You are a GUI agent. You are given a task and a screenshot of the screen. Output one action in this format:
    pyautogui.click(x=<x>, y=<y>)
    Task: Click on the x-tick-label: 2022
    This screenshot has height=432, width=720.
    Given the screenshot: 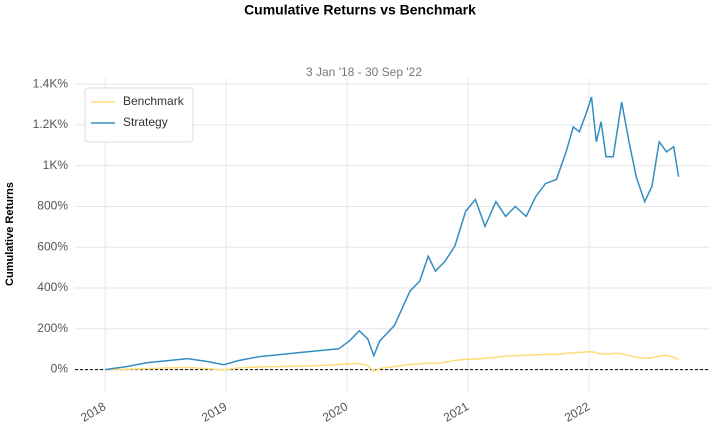 What is the action you would take?
    pyautogui.click(x=577, y=412)
    